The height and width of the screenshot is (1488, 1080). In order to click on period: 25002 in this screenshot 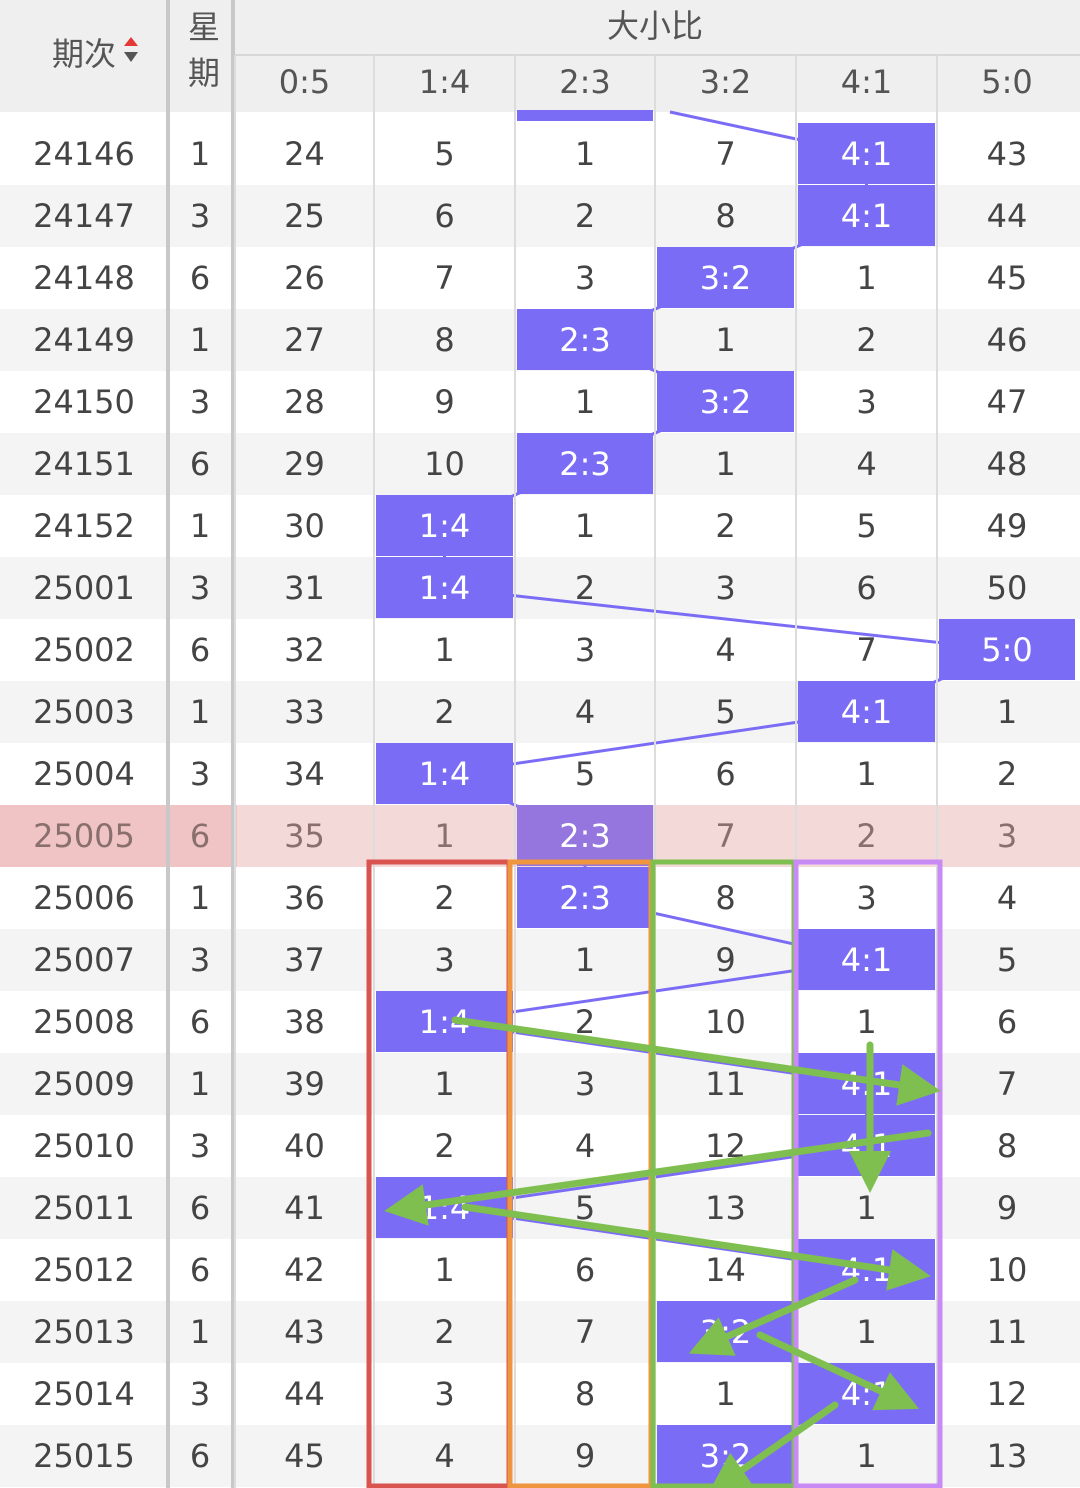, I will do `click(84, 650)`.